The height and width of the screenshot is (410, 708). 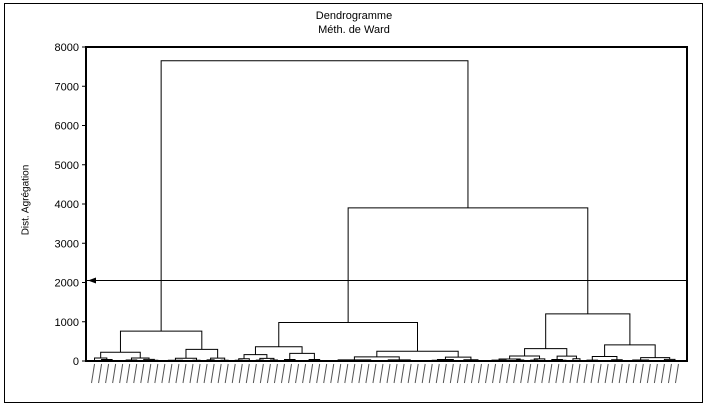 What do you see at coordinates (67, 205) in the screenshot?
I see `y-tick-label: 4000` at bounding box center [67, 205].